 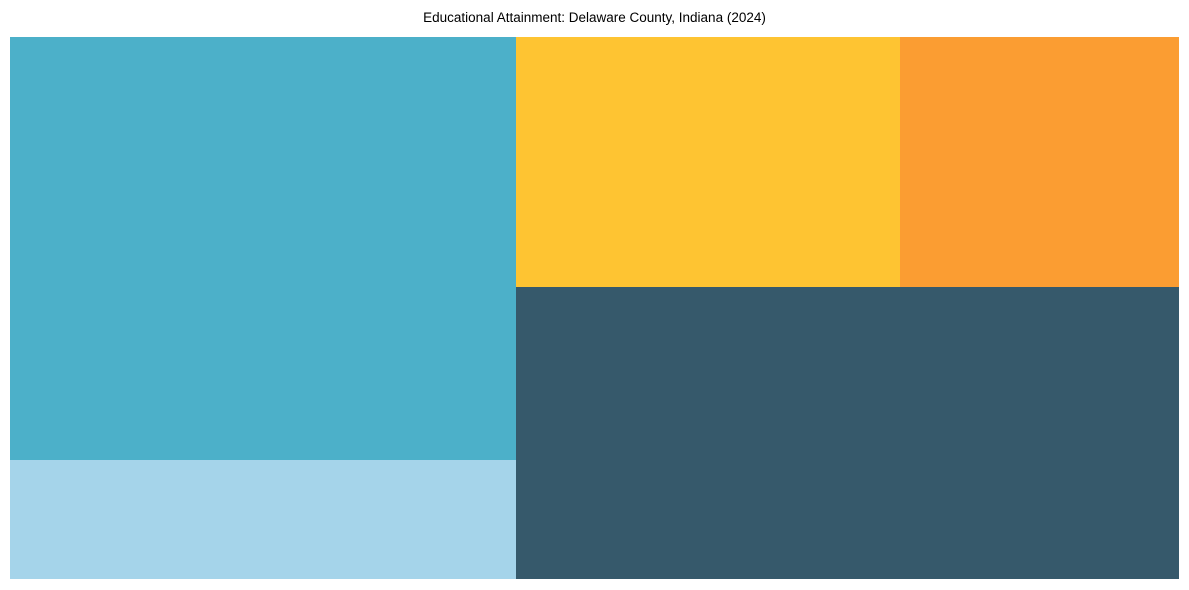 I want to click on treemap-tile-segment-3-yellow, so click(x=708, y=162).